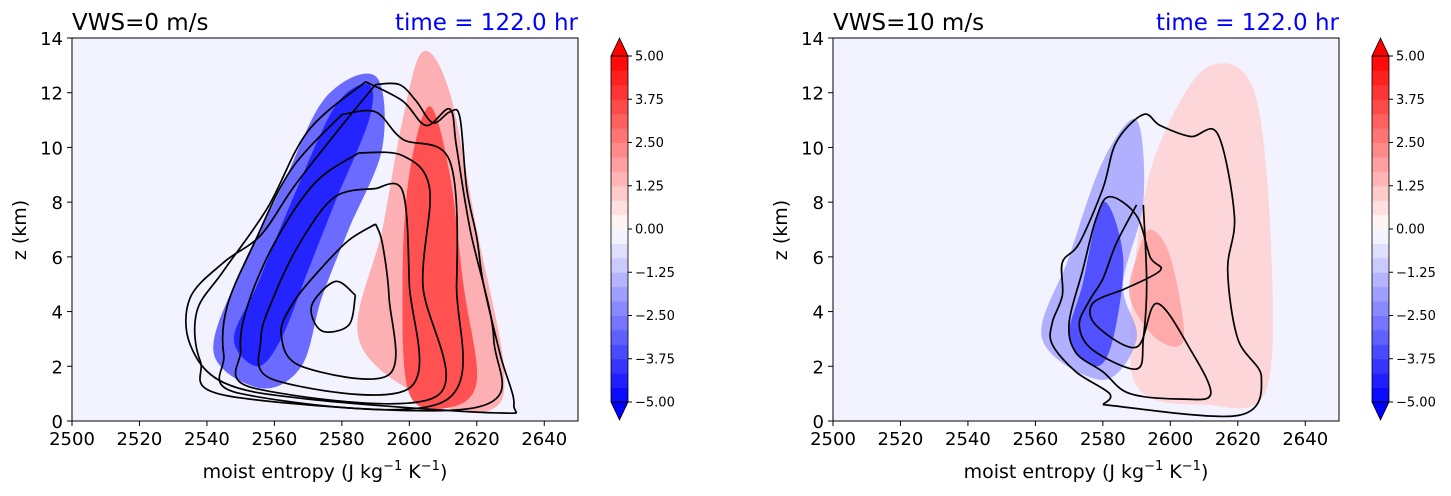  Describe the element at coordinates (20, 230) in the screenshot. I see `y-axis-label: z (km)` at that location.